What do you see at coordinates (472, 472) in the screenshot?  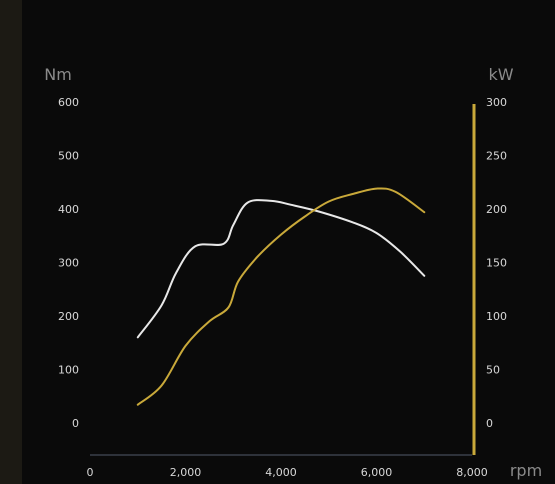 I see `x-tick-label: 8,000` at bounding box center [472, 472].